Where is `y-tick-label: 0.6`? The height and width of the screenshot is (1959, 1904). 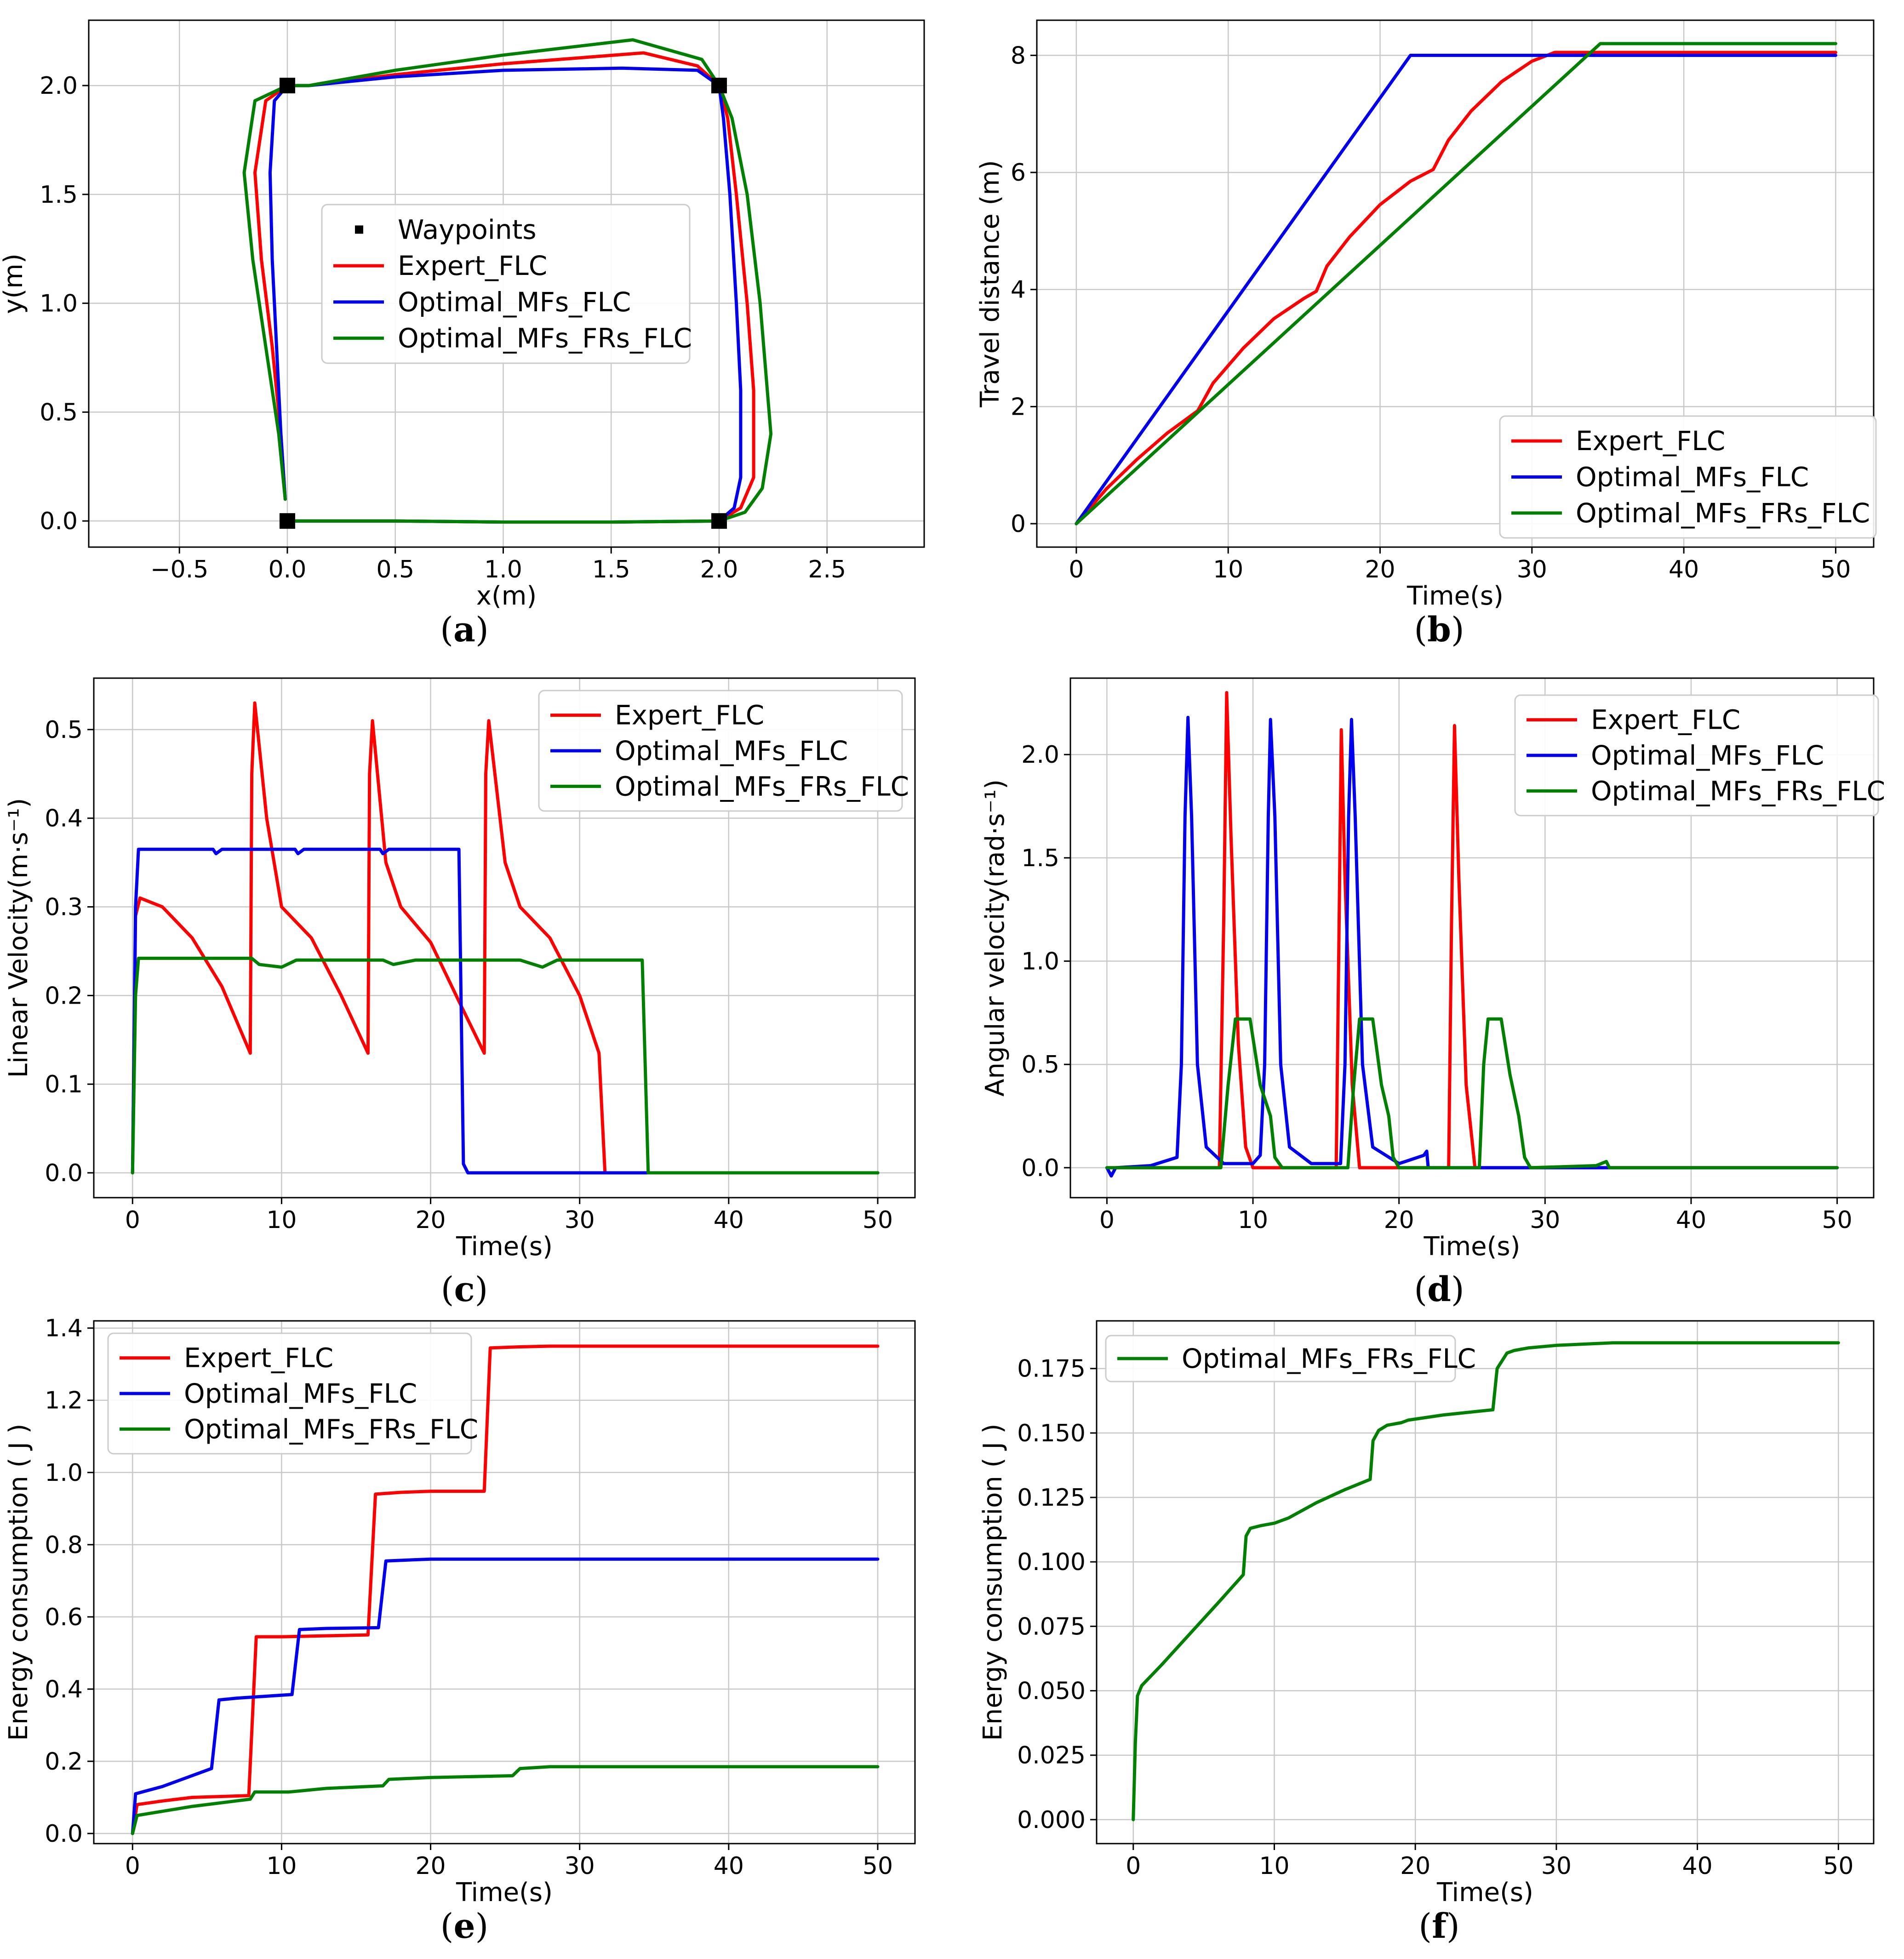 y-tick-label: 0.6 is located at coordinates (64, 1617).